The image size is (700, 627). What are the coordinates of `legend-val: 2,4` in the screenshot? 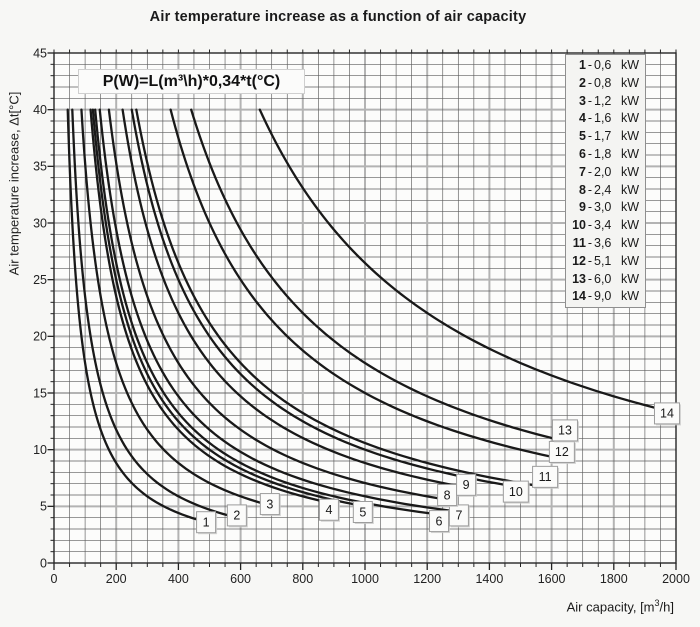 It's located at (603, 189).